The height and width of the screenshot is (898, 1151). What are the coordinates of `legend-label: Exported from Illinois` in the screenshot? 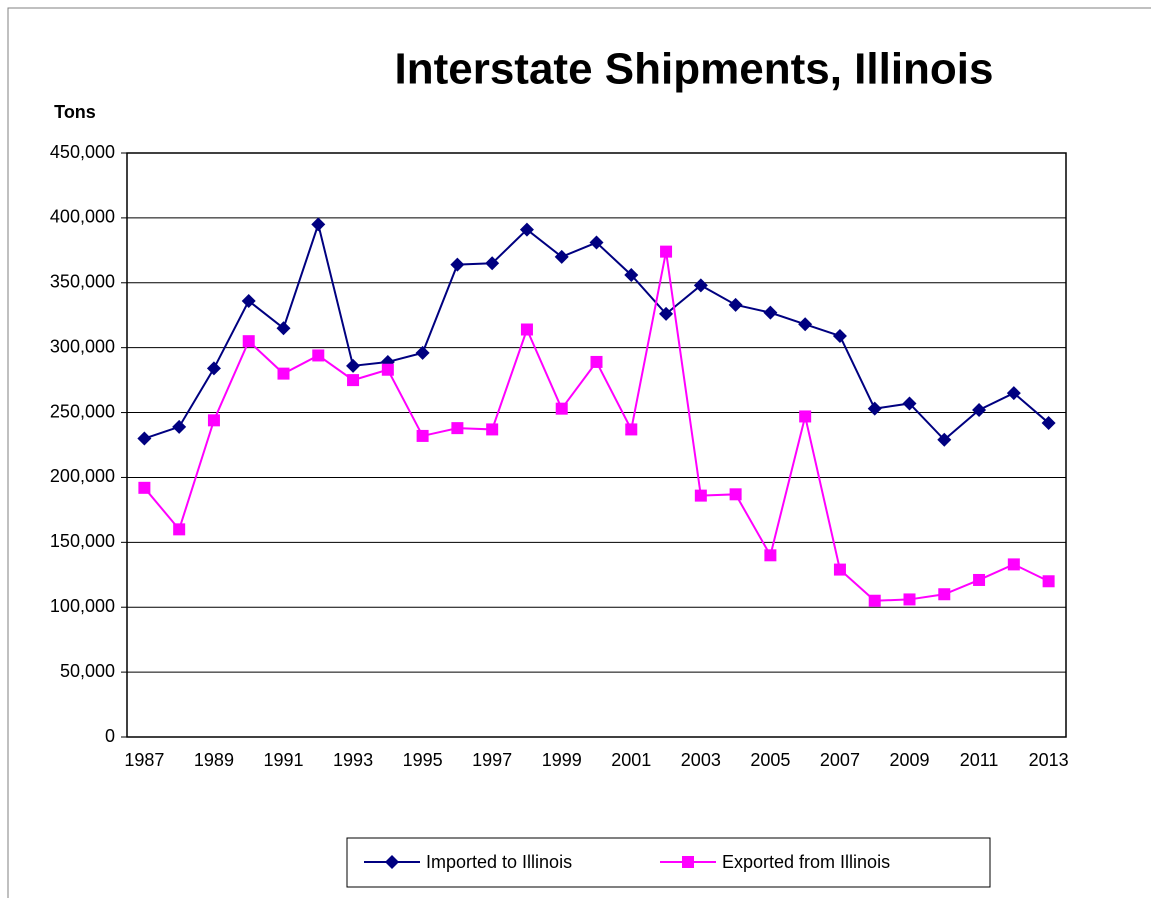 It's located at (806, 862).